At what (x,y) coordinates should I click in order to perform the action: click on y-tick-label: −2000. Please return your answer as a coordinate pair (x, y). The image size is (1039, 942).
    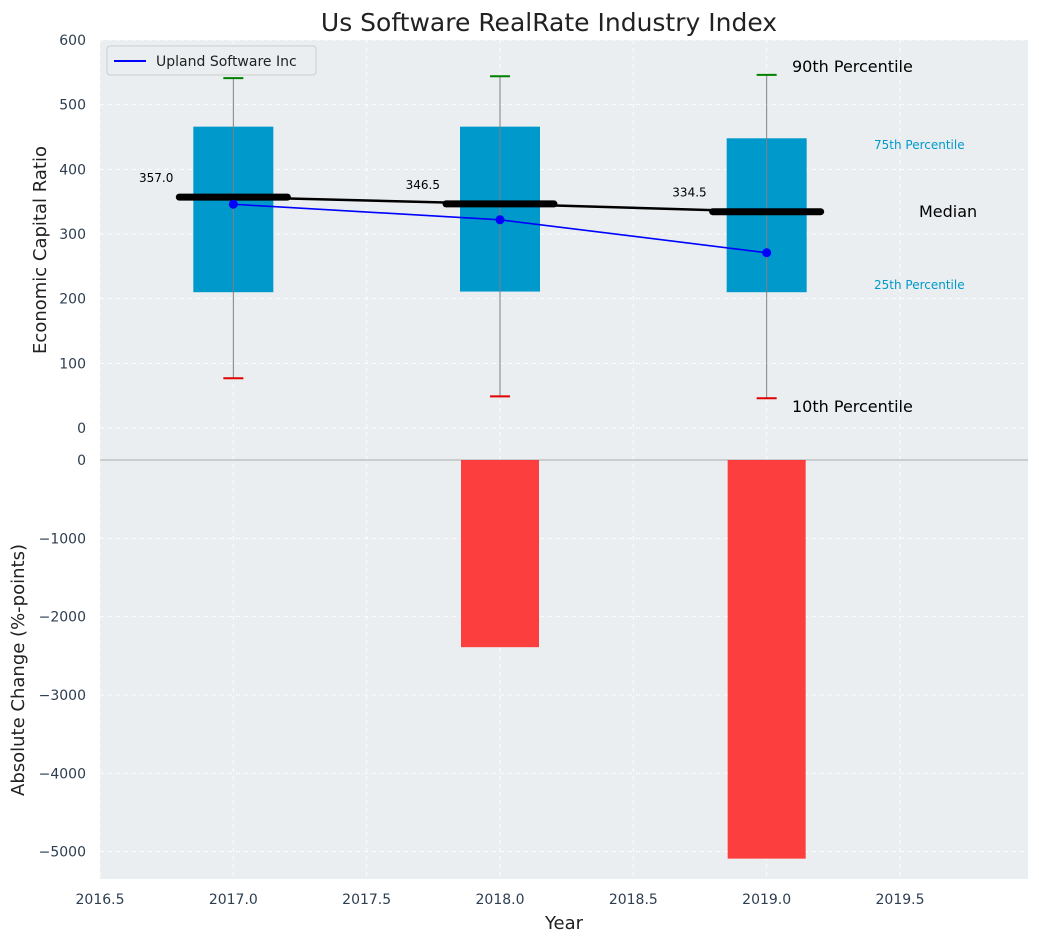
    Looking at the image, I should click on (62, 618).